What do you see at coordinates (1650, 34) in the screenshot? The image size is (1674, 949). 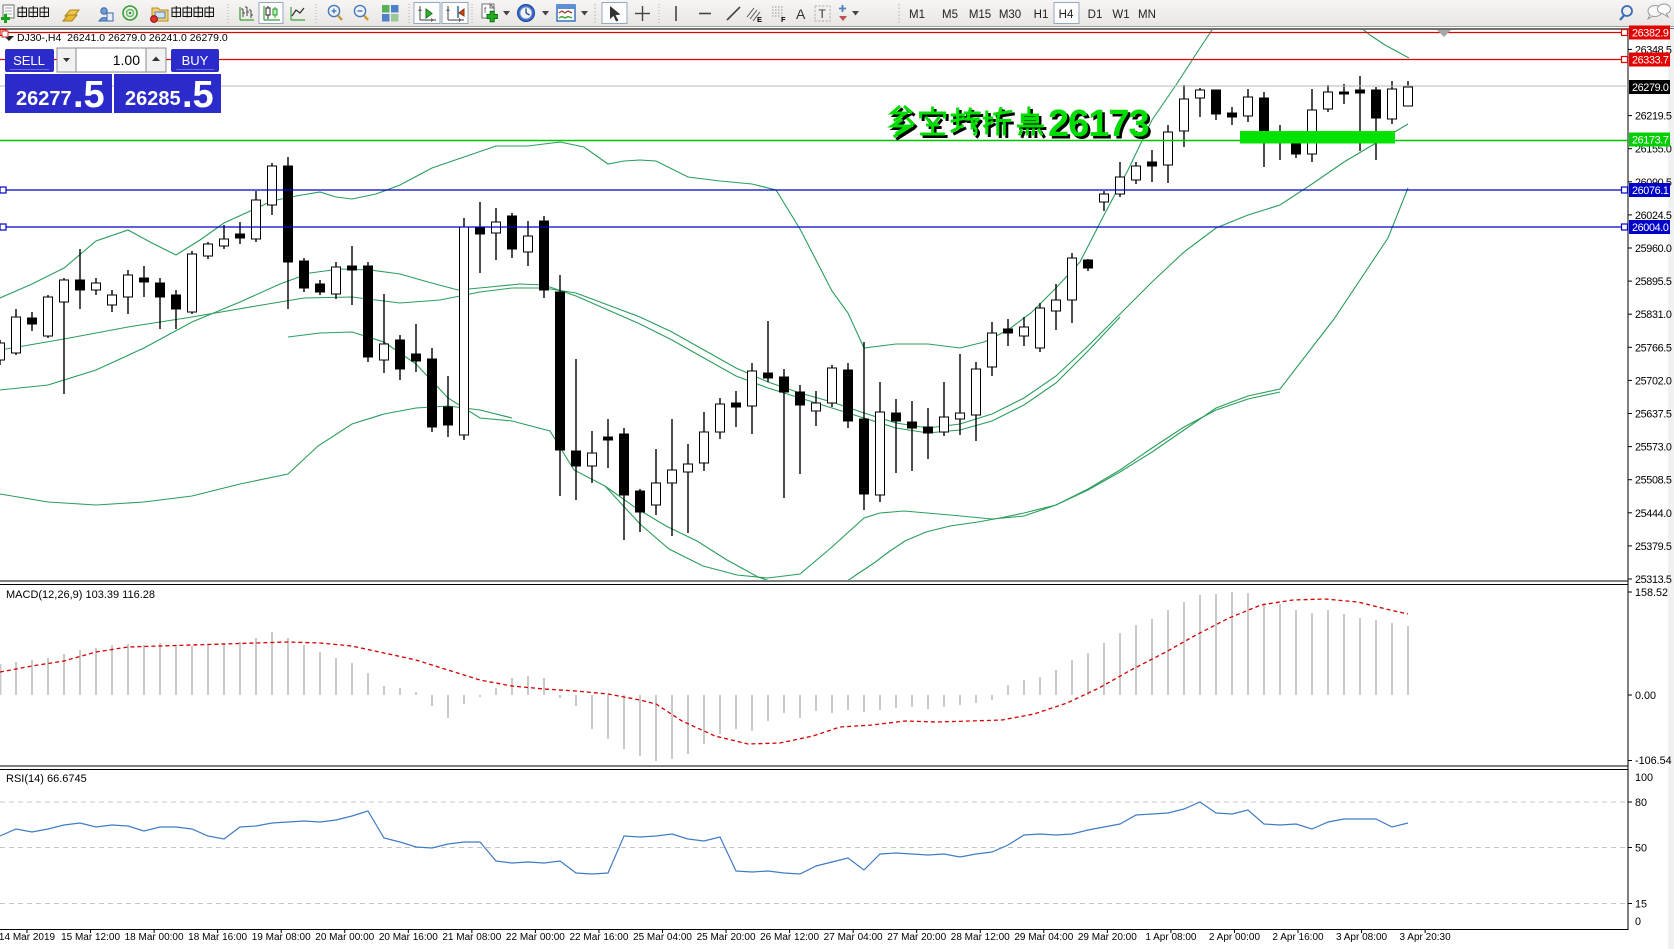 I see `svg-text: 26382.9` at bounding box center [1650, 34].